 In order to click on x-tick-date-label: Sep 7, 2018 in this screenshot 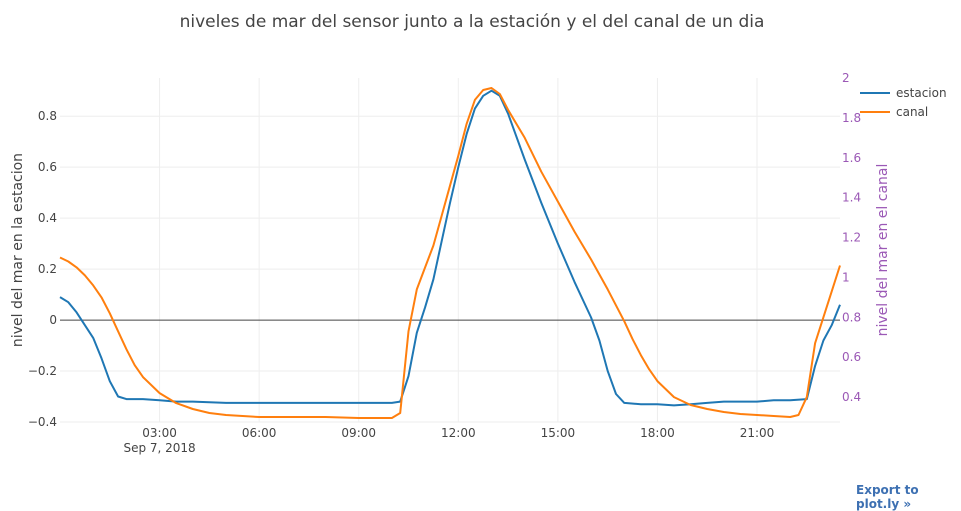, I will do `click(159, 448)`.